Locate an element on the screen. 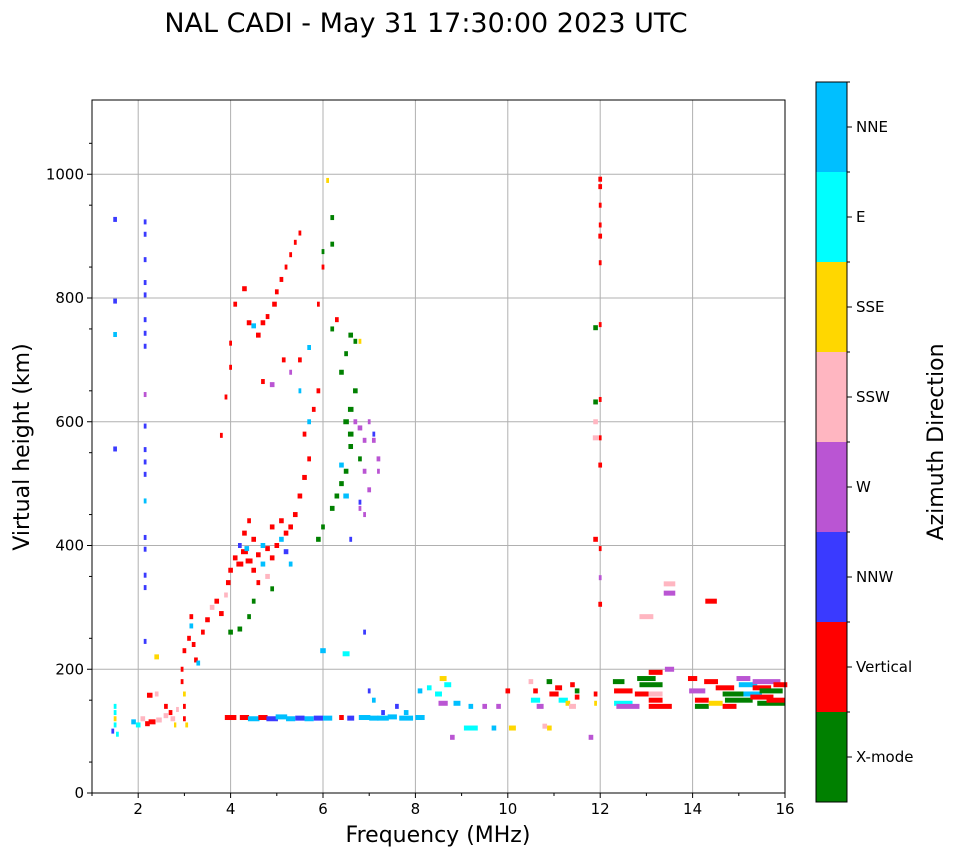 This screenshot has height=857, width=958. colorbar-label-item: NNW is located at coordinates (874, 577).